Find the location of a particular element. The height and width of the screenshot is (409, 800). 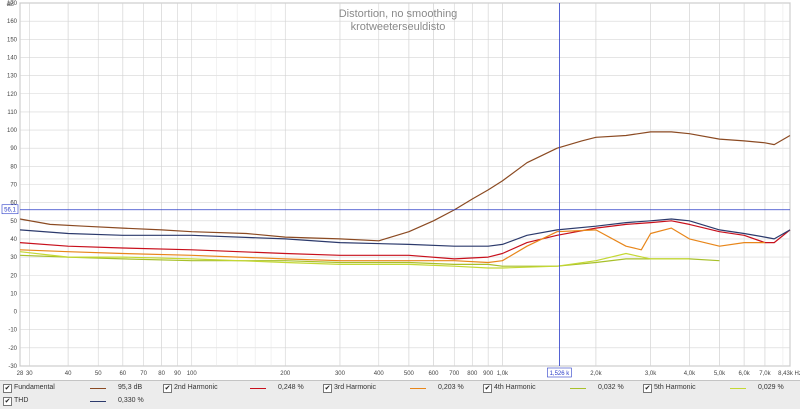

legend-label: 2nd Harmonic is located at coordinates (196, 387).